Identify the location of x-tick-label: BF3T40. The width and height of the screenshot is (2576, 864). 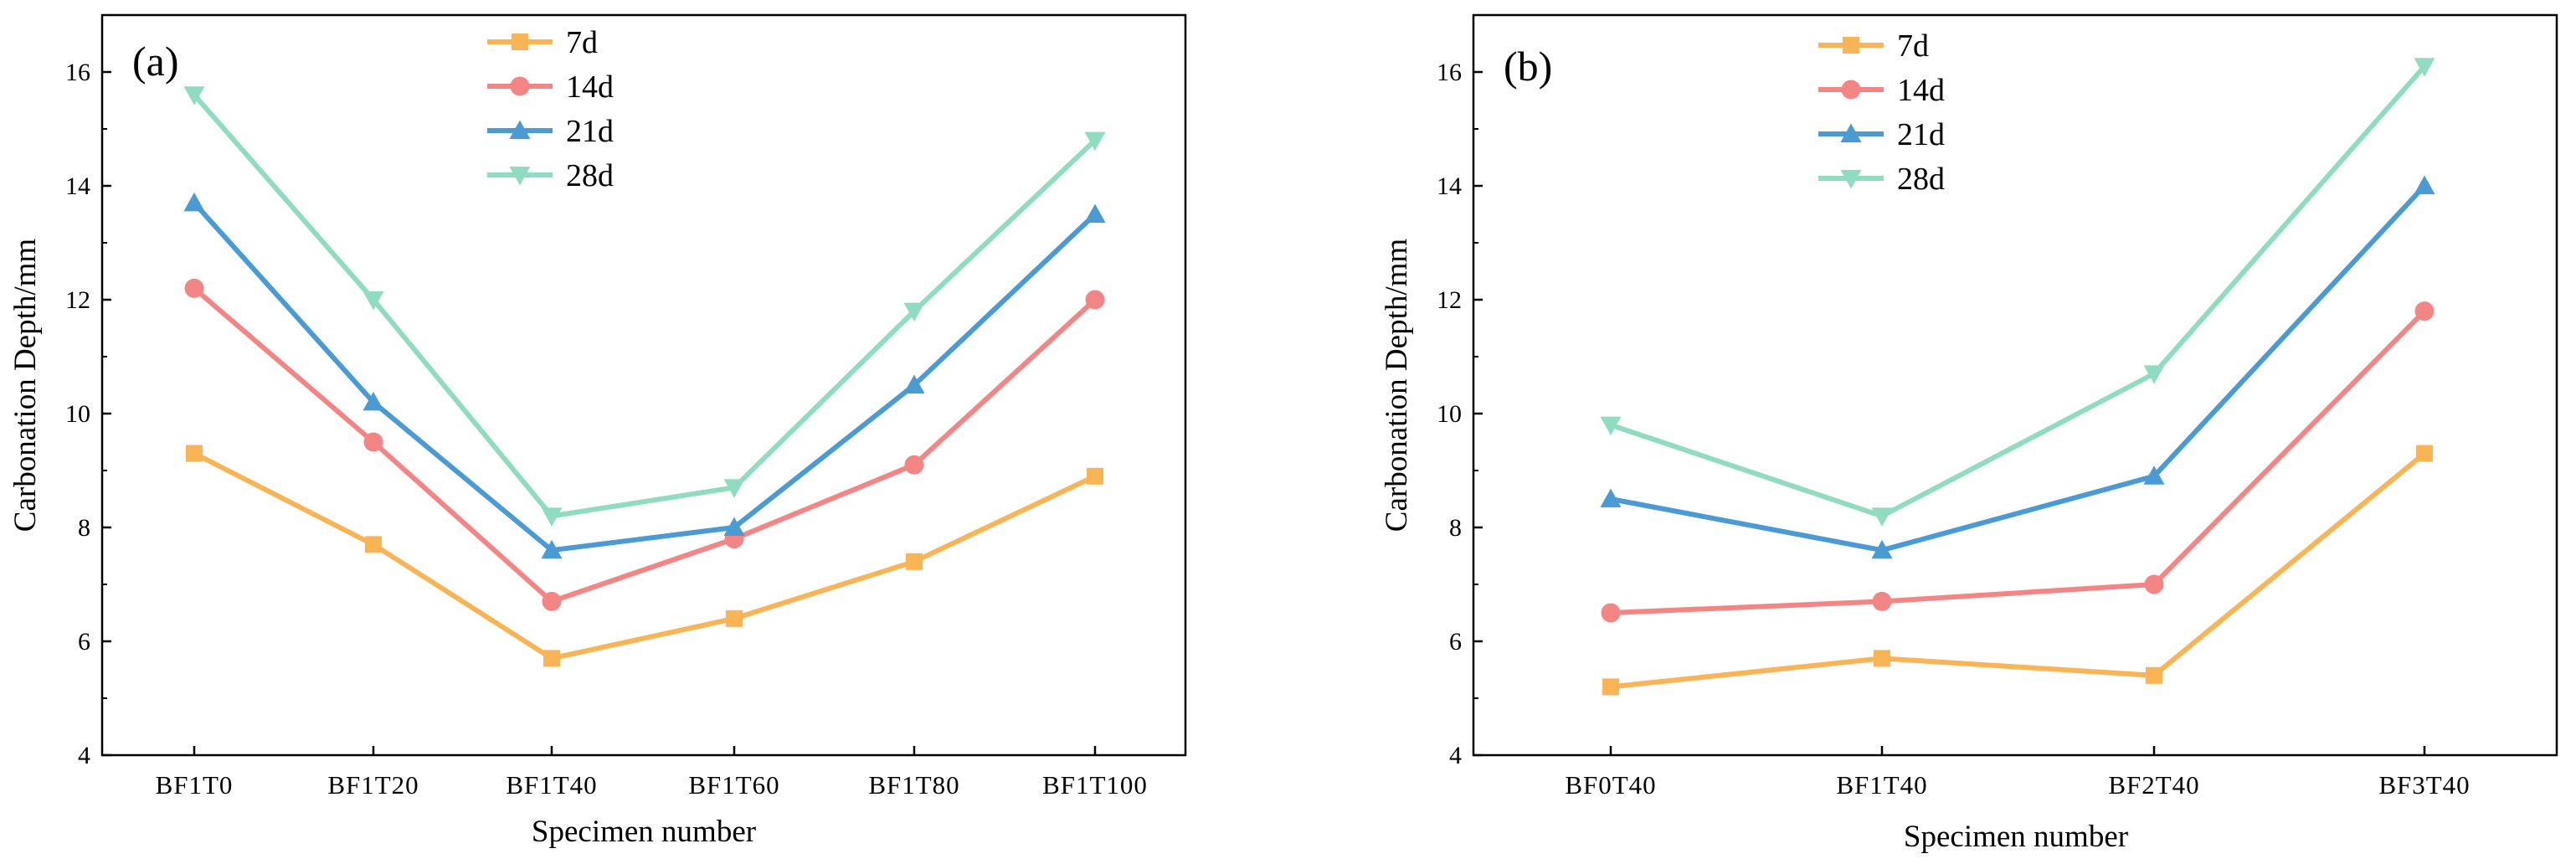
(2424, 785).